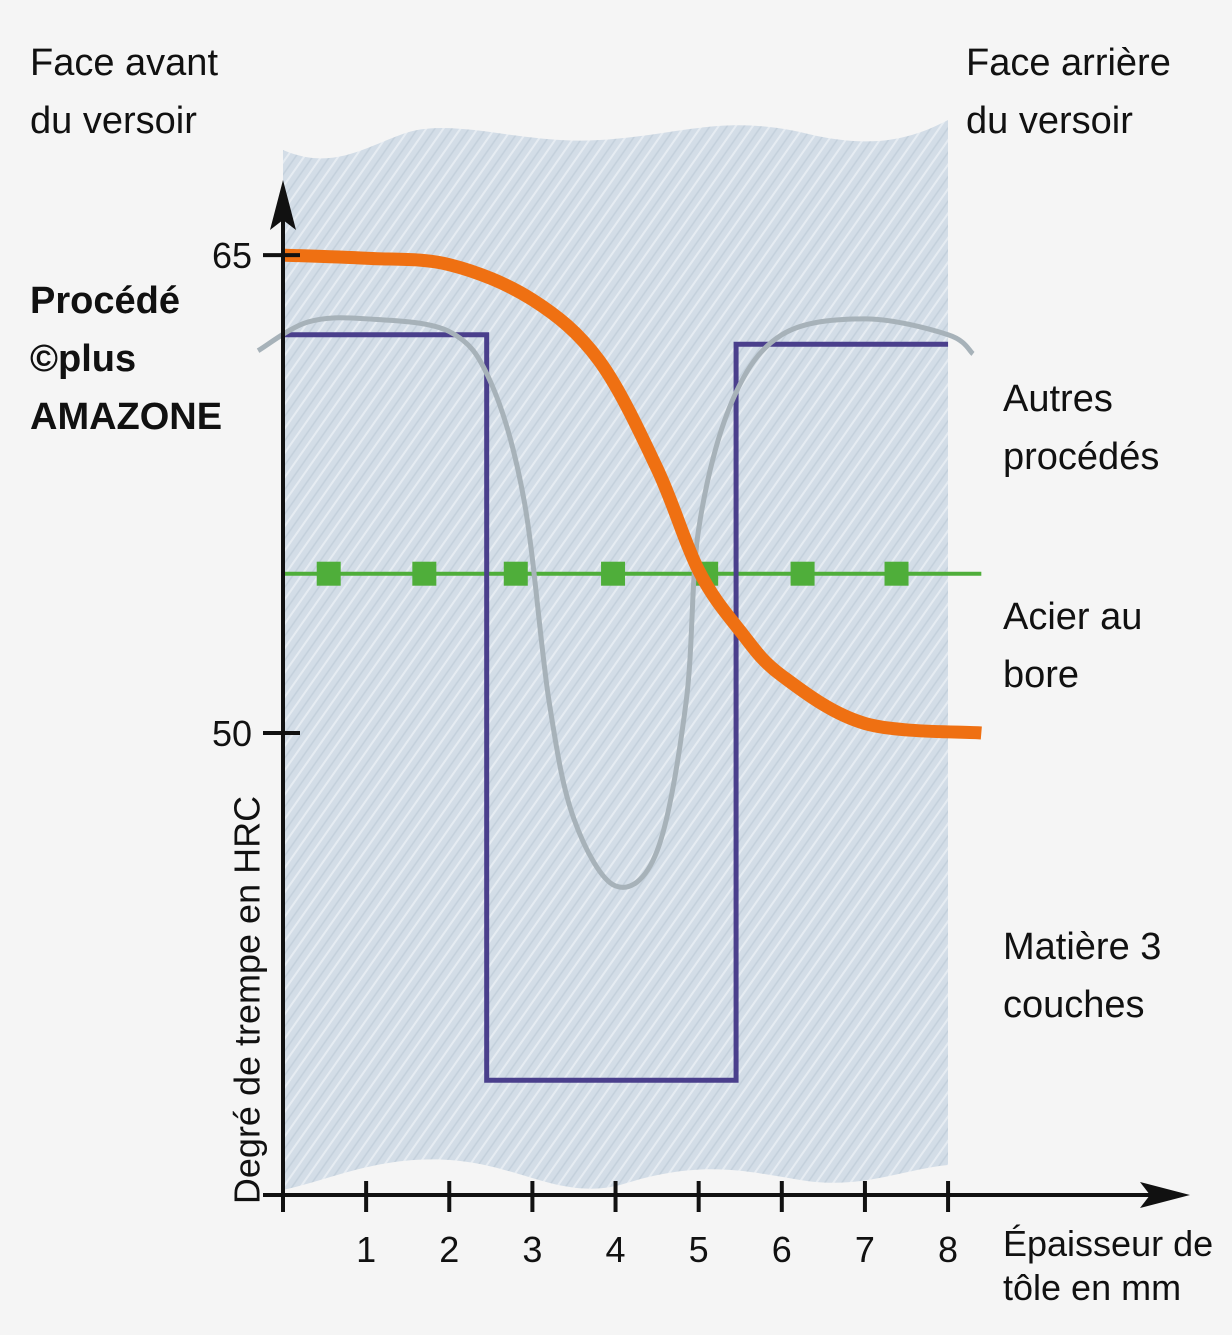 Image resolution: width=1232 pixels, height=1335 pixels. I want to click on x-tick-label: 5, so click(699, 1249).